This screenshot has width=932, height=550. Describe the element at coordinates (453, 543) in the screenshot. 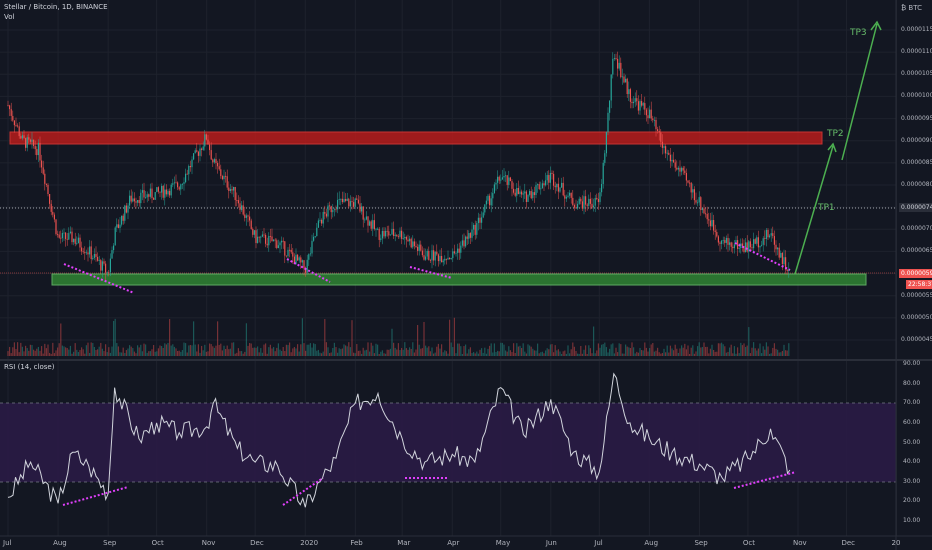

I see `time-tick-label: Apr` at that location.